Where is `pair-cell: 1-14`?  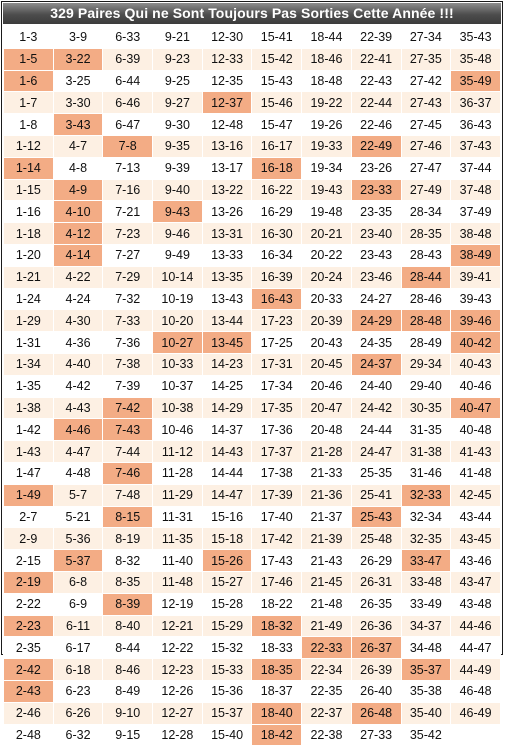
pair-cell: 1-14 is located at coordinates (28, 168).